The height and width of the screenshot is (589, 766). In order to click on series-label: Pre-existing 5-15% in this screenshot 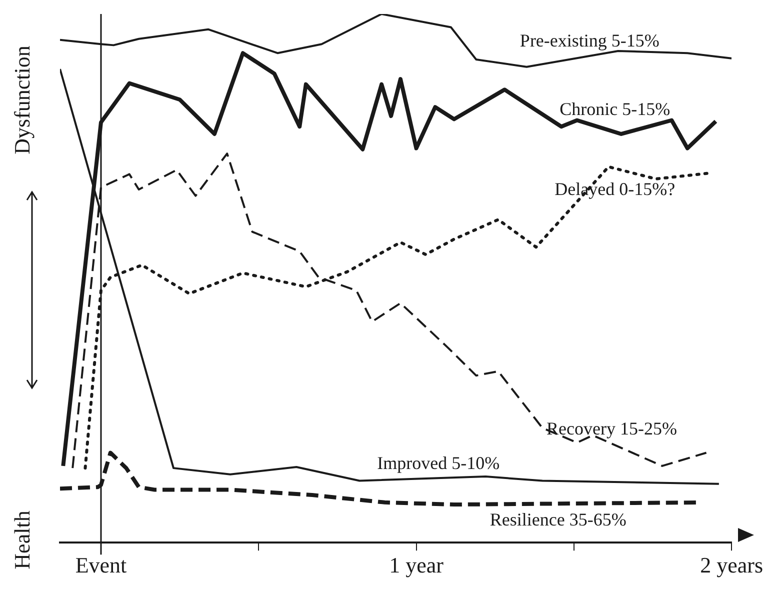, I will do `click(590, 40)`.